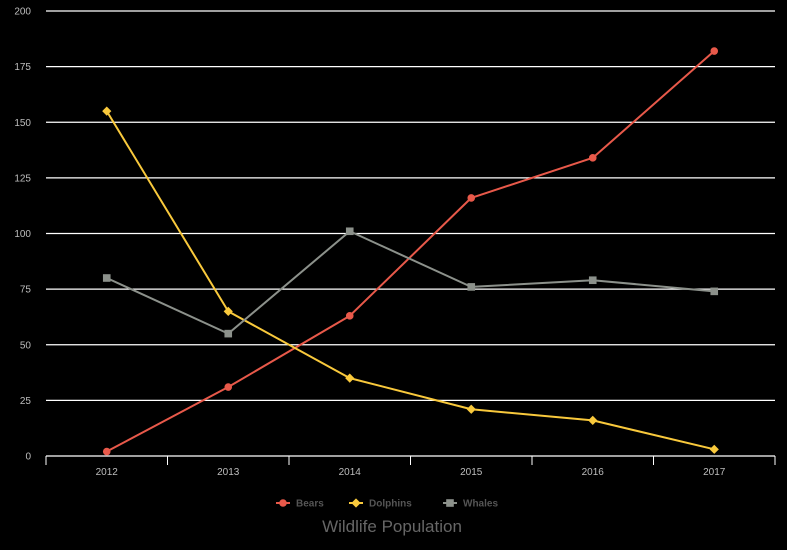 The height and width of the screenshot is (550, 787). I want to click on y-tick-label: 50, so click(26, 345).